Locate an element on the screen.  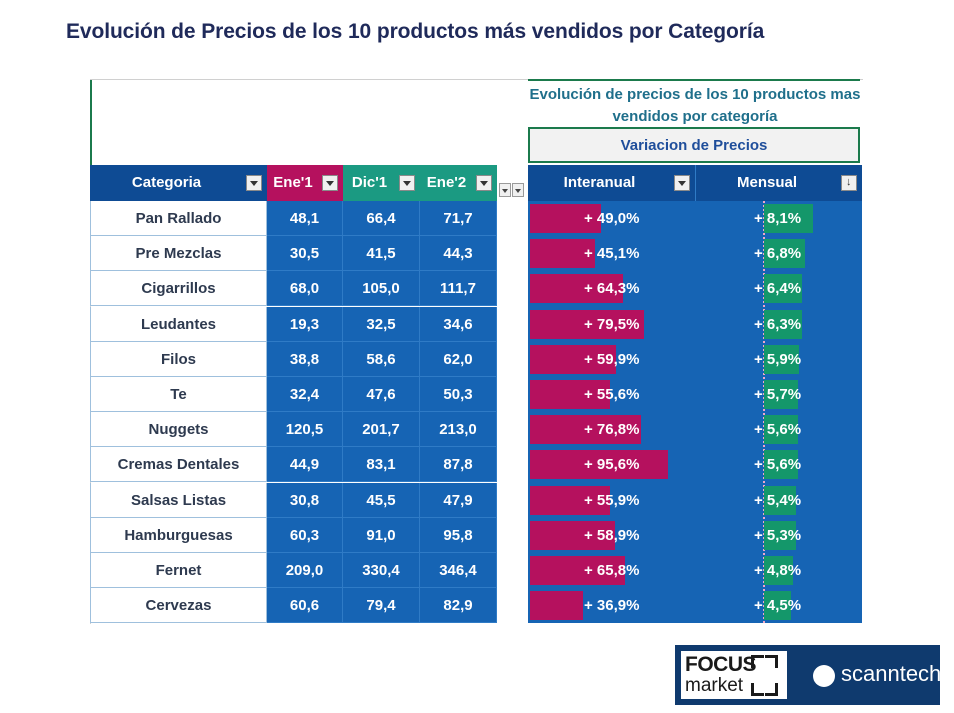
table-row: Nuggets 120,5 201,7 213,0 + 76,8% + 5,6% is located at coordinates (476, 430).